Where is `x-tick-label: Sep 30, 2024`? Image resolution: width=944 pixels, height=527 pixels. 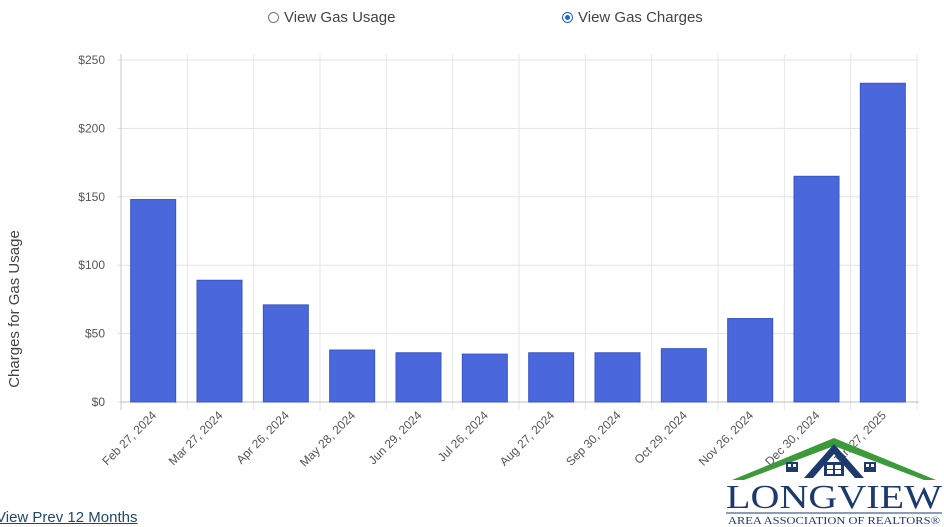
x-tick-label: Sep 30, 2024 is located at coordinates (593, 438).